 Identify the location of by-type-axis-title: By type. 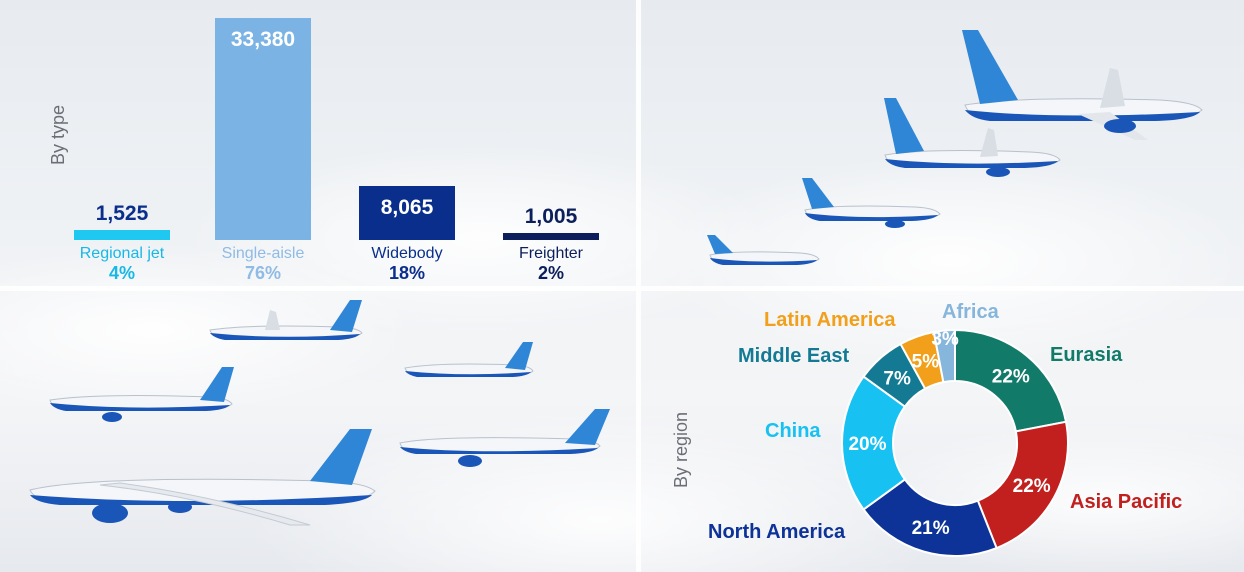
(58, 134).